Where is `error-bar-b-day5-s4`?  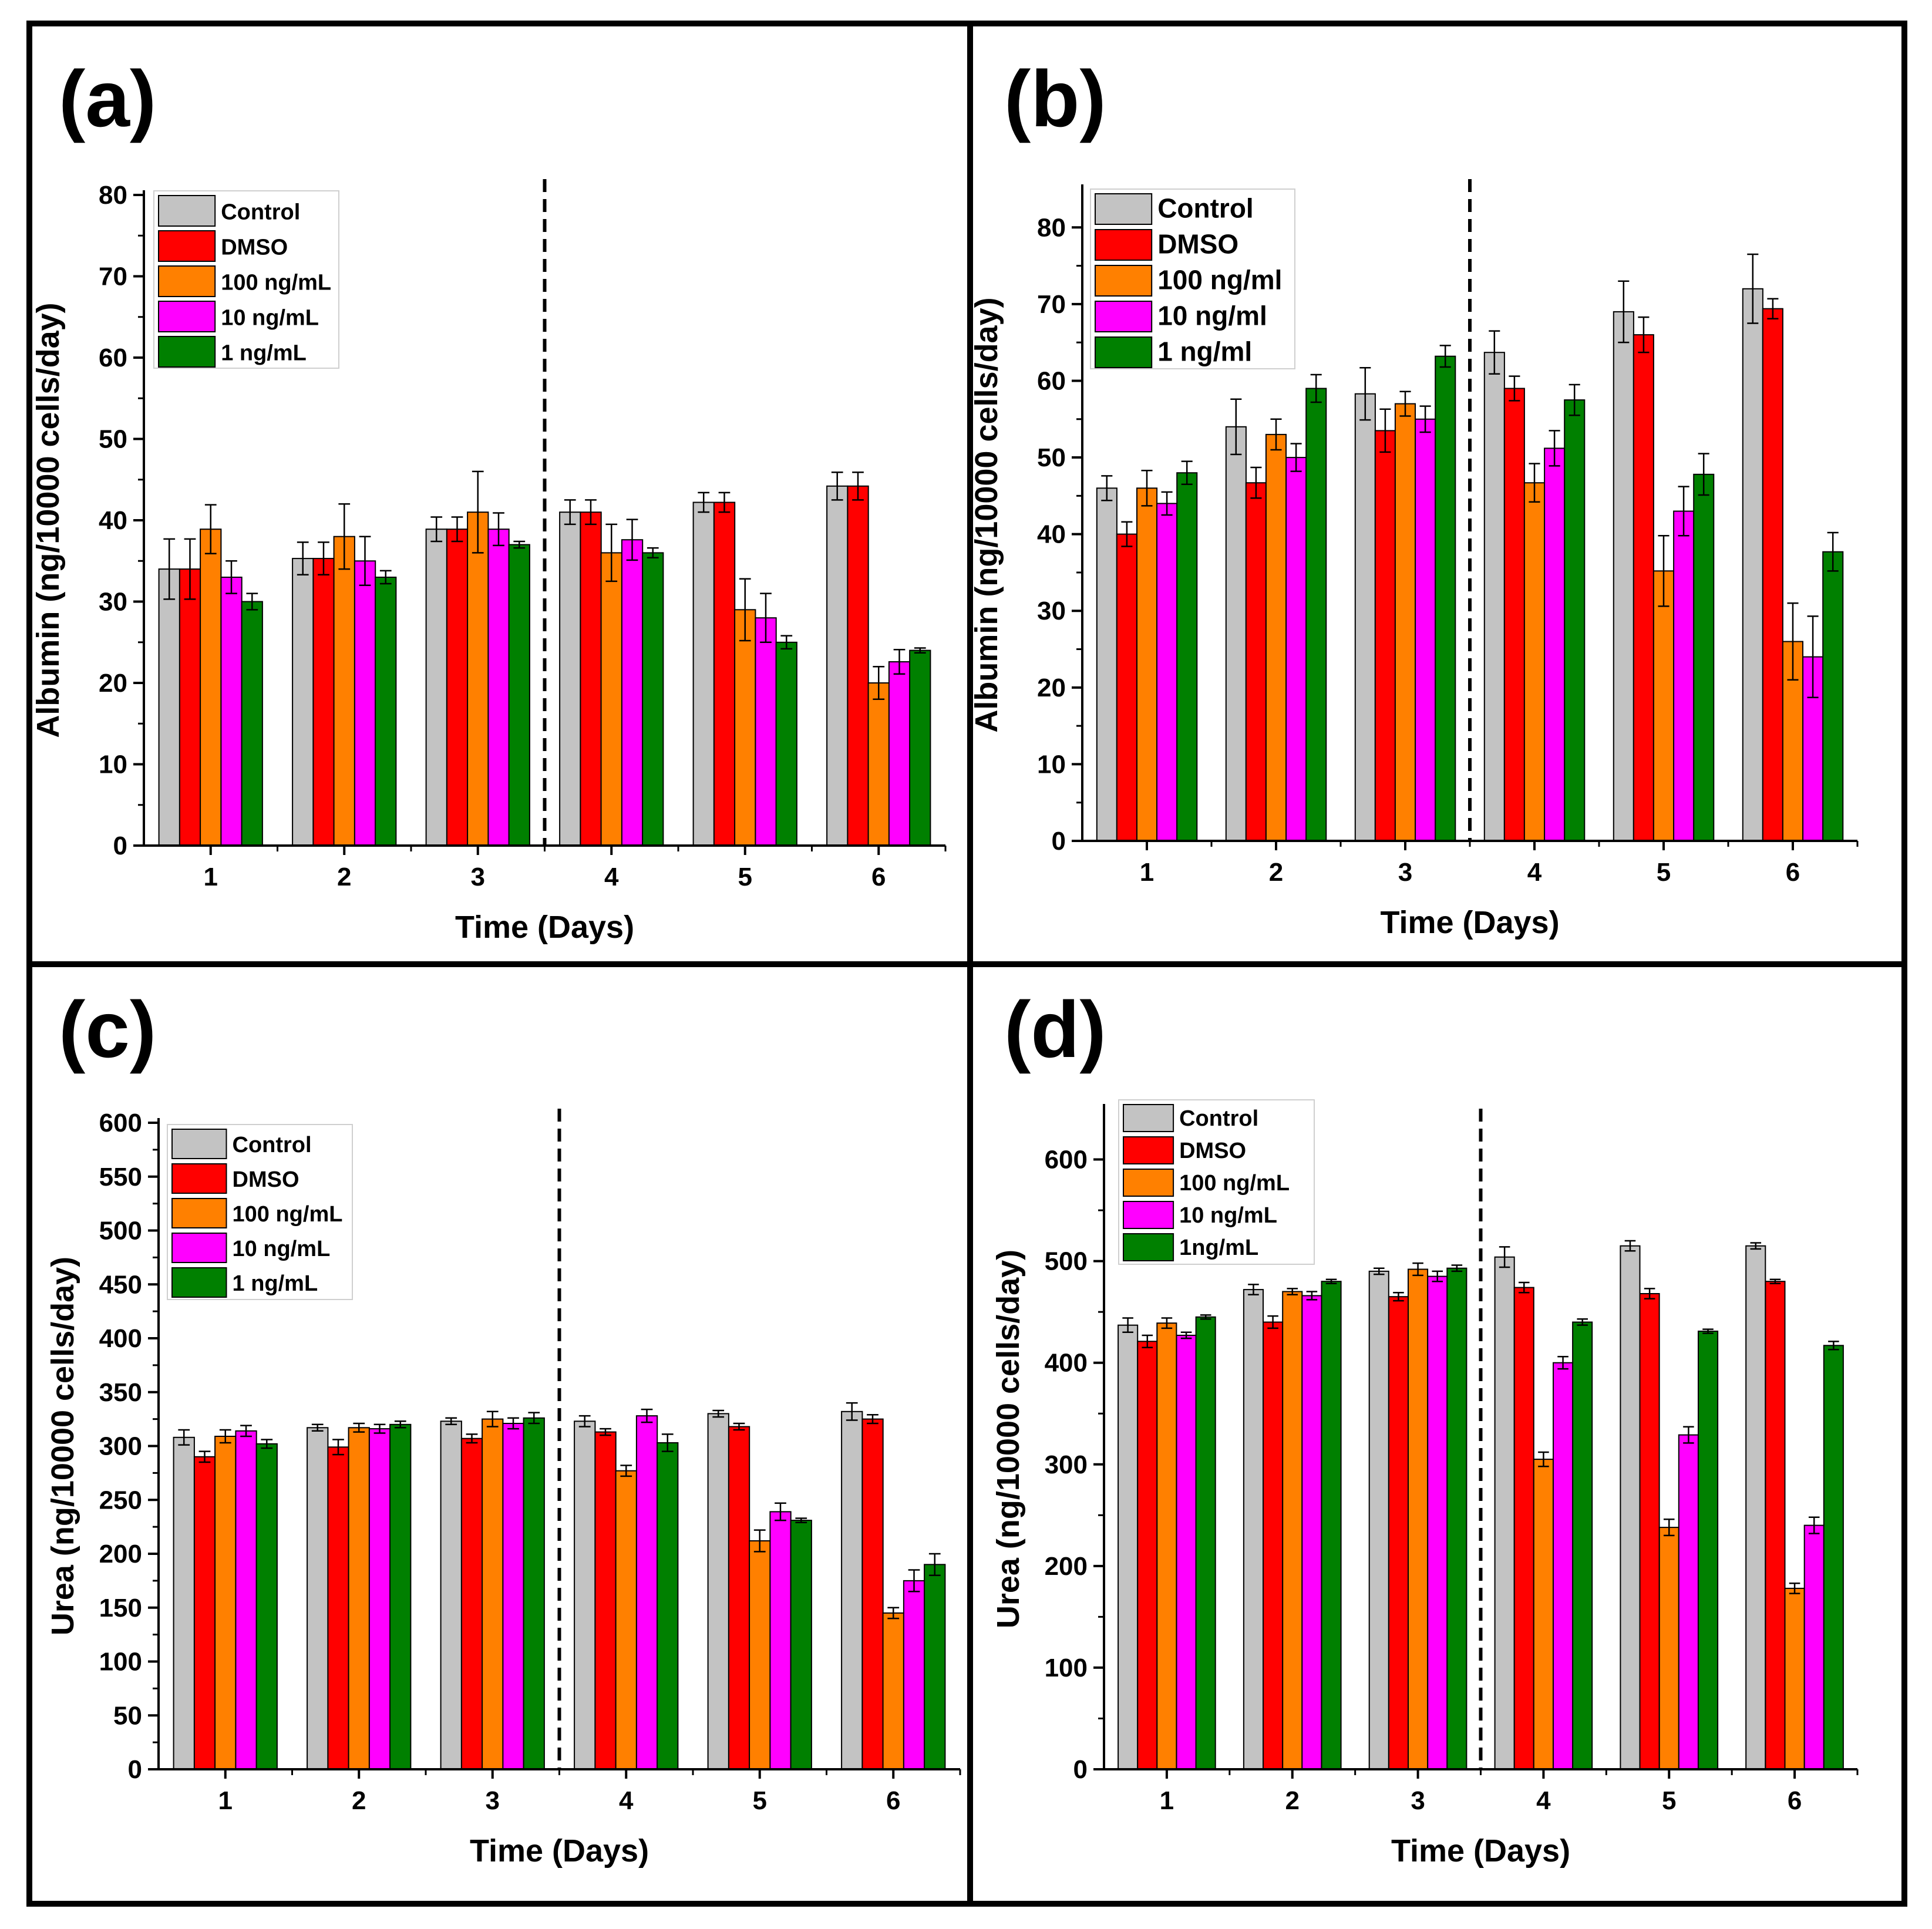
error-bar-b-day5-s4 is located at coordinates (1703, 474).